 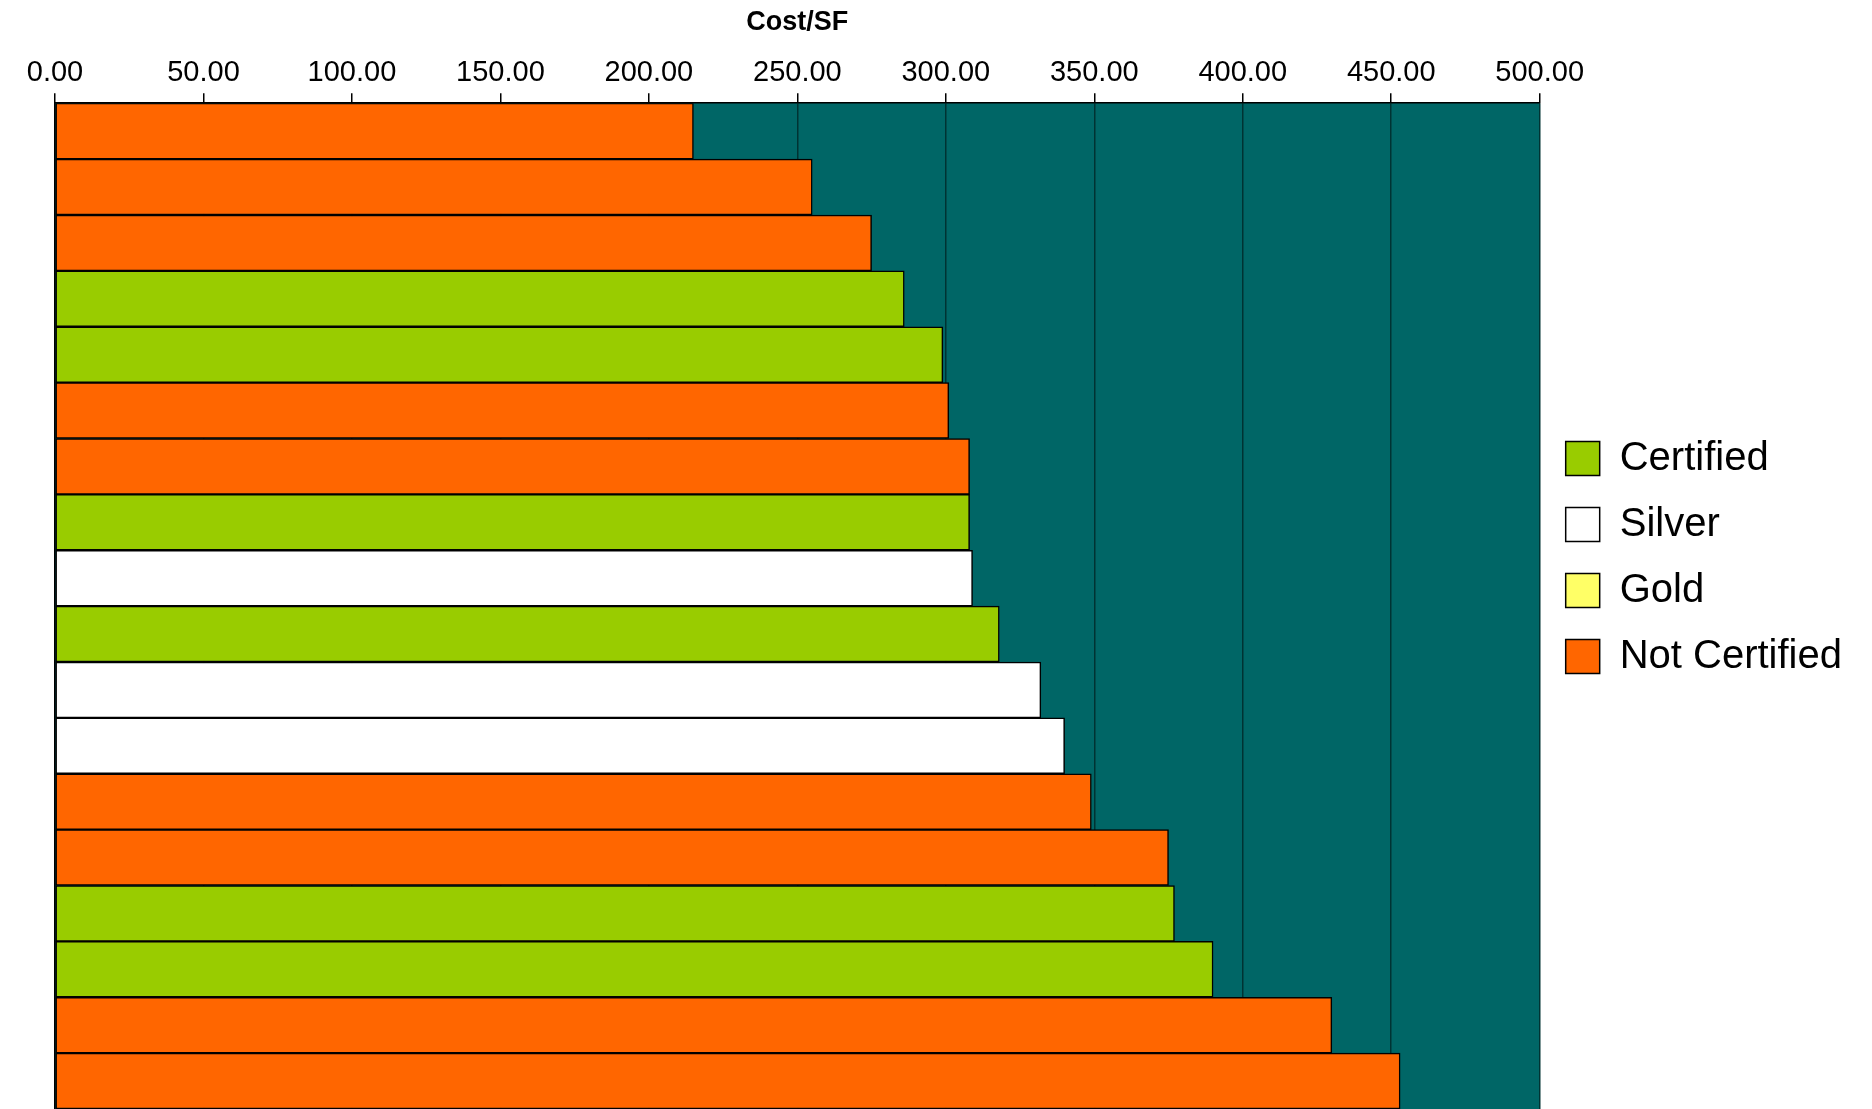 I want to click on legend-label: Gold, so click(x=1662, y=587).